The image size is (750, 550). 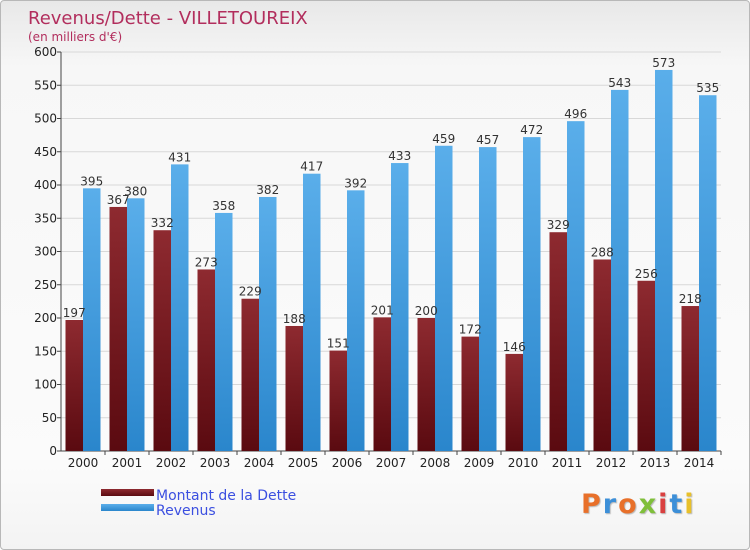 I want to click on x-tick-label: 2013, so click(x=655, y=463).